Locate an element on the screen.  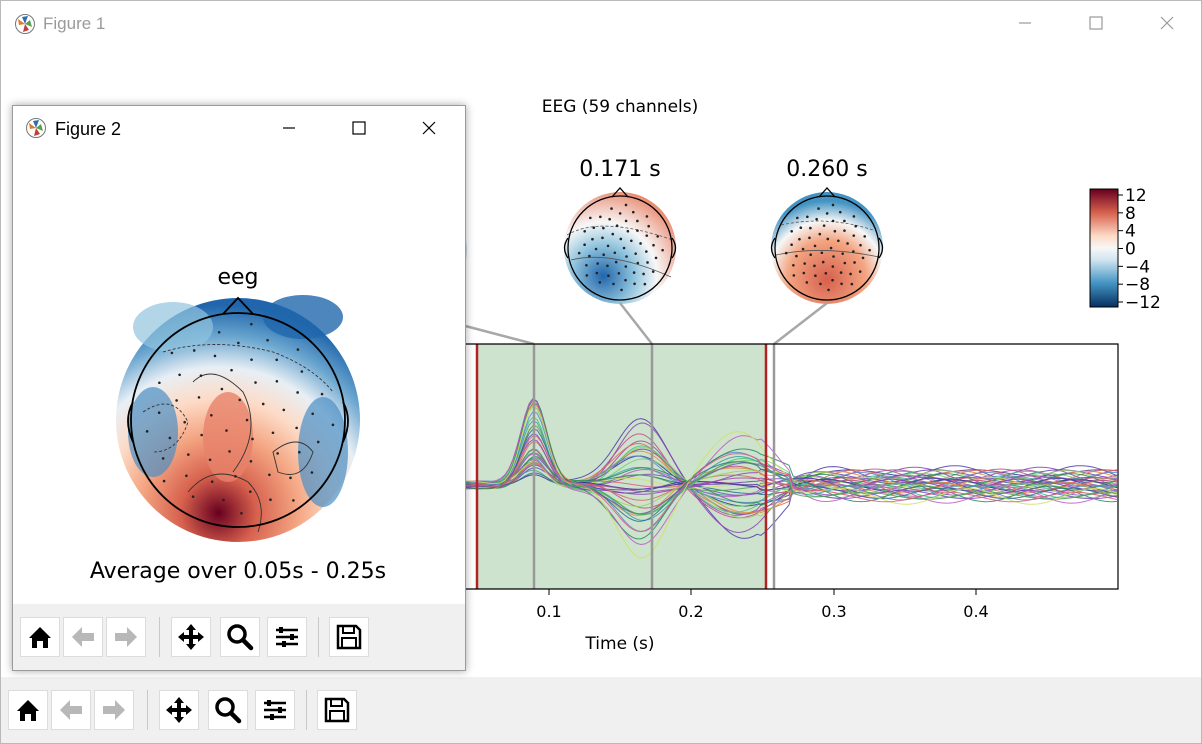
colorbar-tick-label: −8 is located at coordinates (1137, 285).